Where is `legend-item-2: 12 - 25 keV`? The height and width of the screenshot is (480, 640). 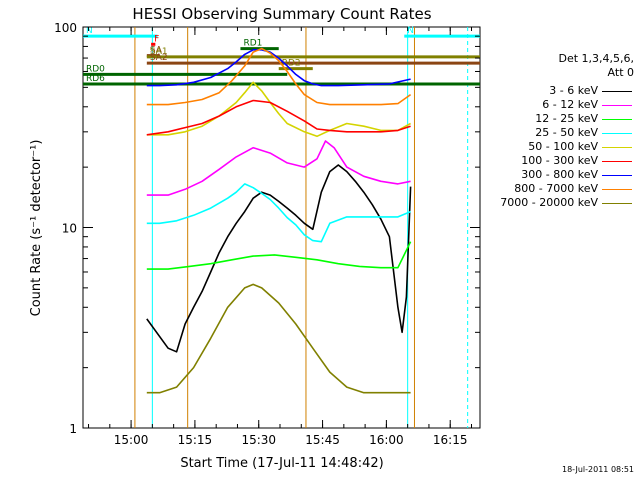 legend-item-2: 12 - 25 keV is located at coordinates (559, 119).